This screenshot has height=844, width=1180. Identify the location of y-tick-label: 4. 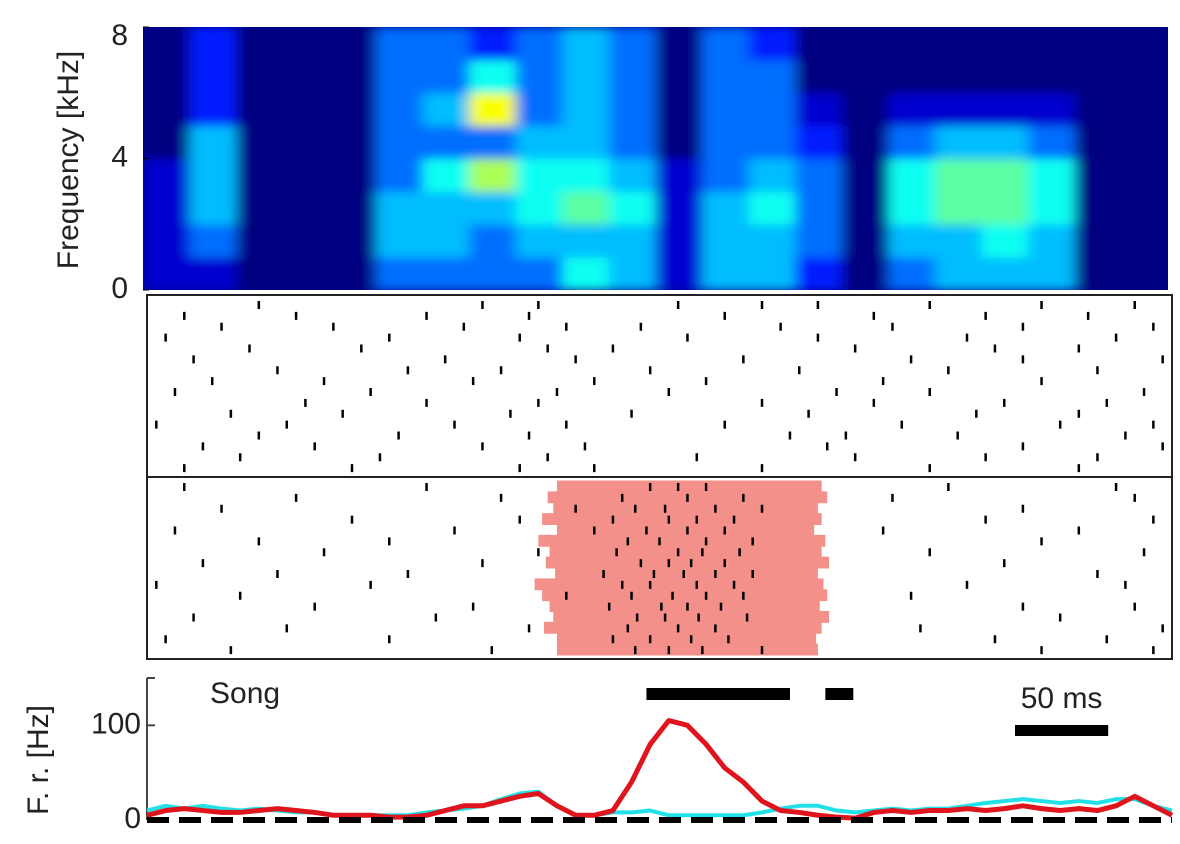
(119, 156).